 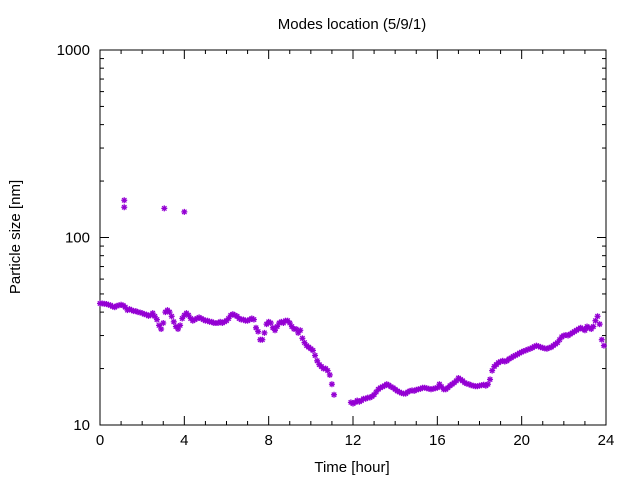 What do you see at coordinates (100, 440) in the screenshot?
I see `x-tick-label: 0` at bounding box center [100, 440].